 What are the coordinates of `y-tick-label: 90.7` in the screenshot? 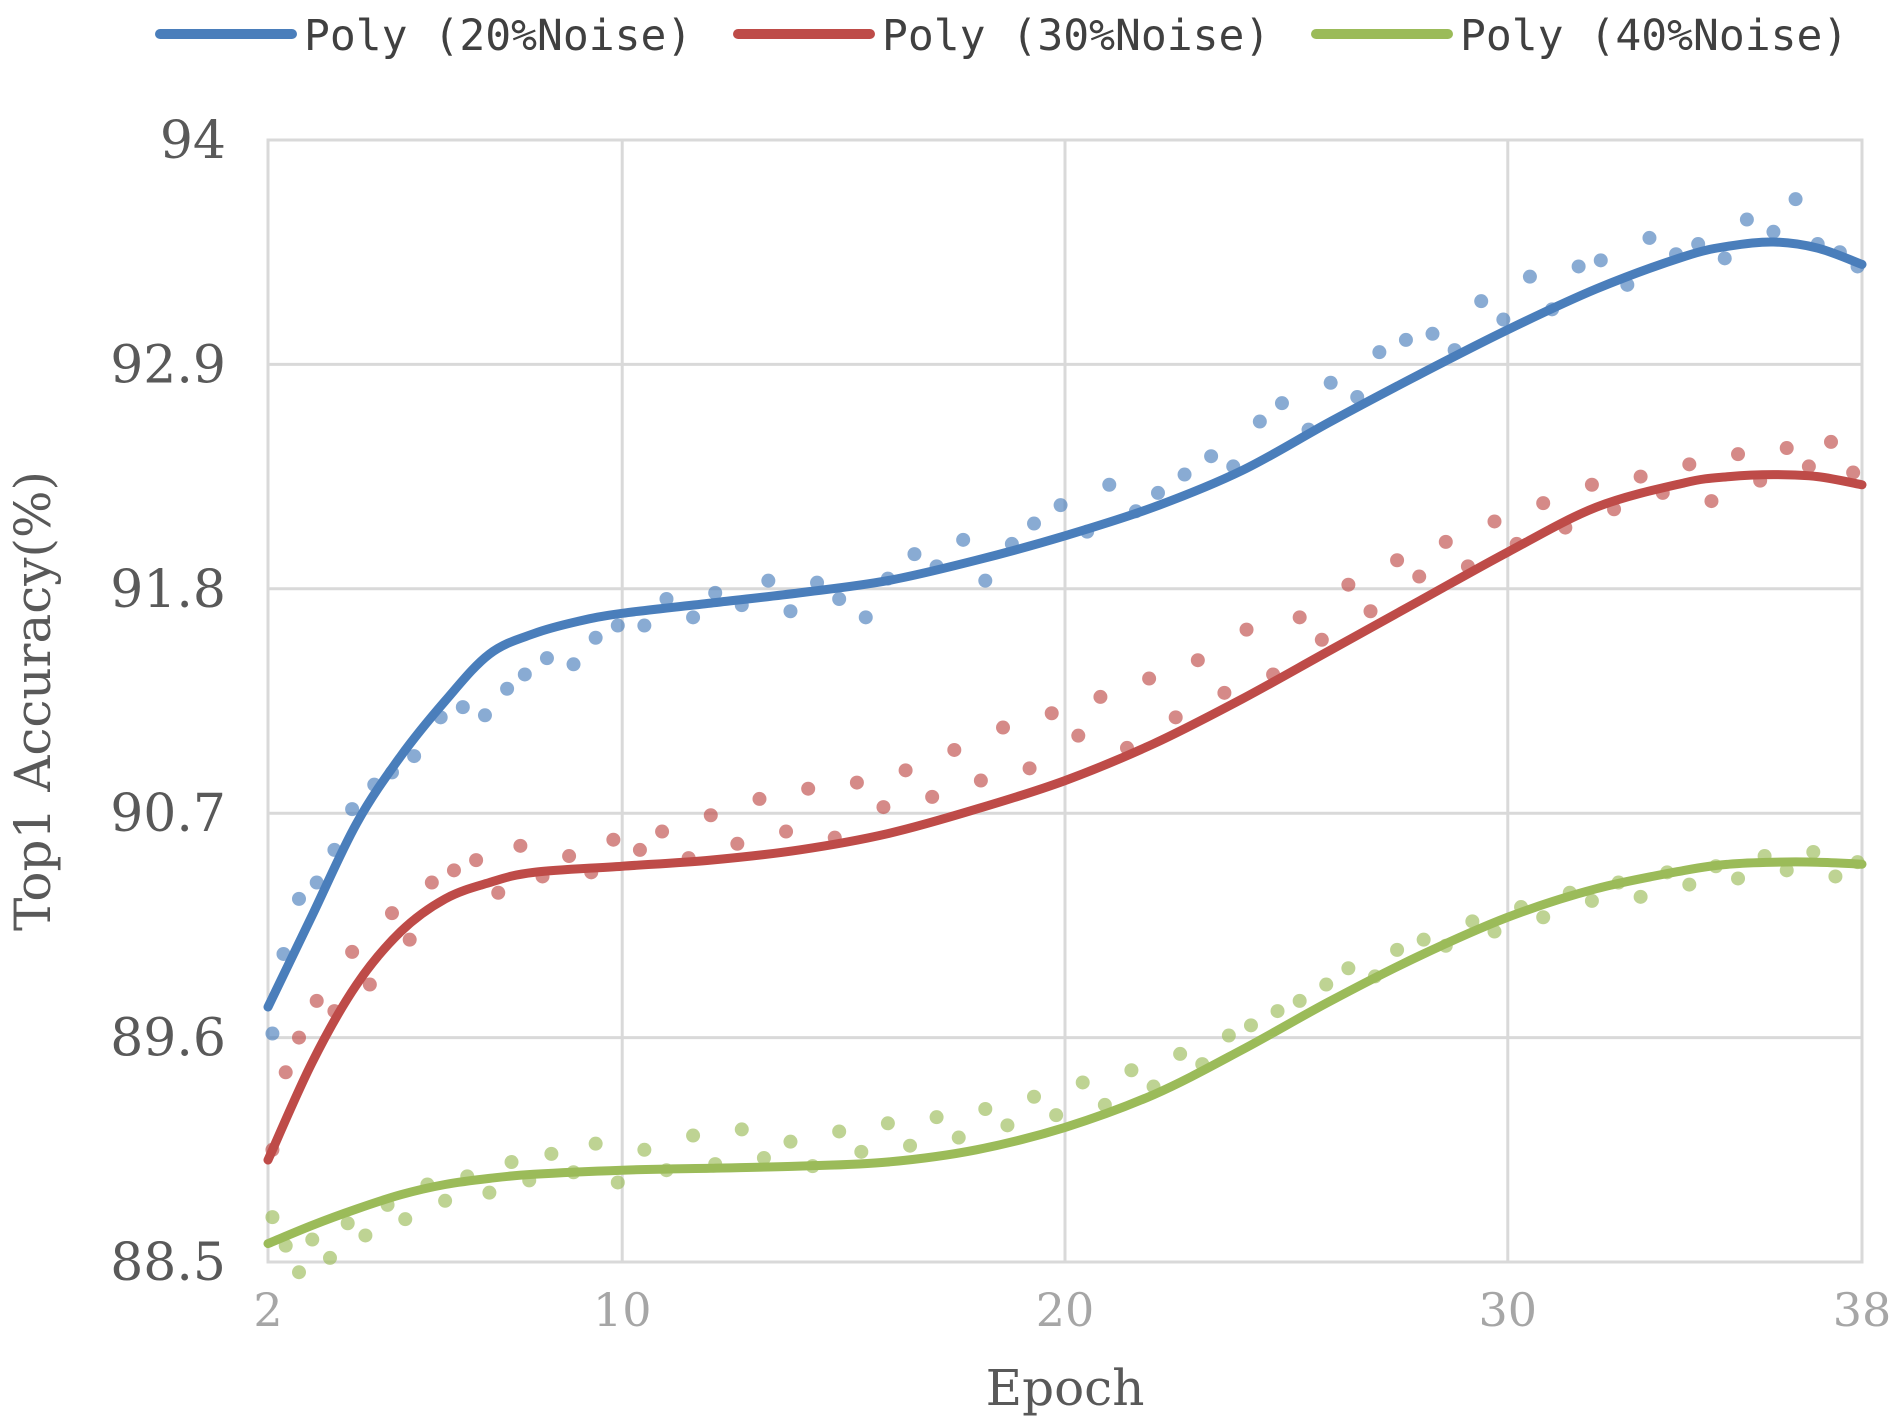 It's located at (168, 814).